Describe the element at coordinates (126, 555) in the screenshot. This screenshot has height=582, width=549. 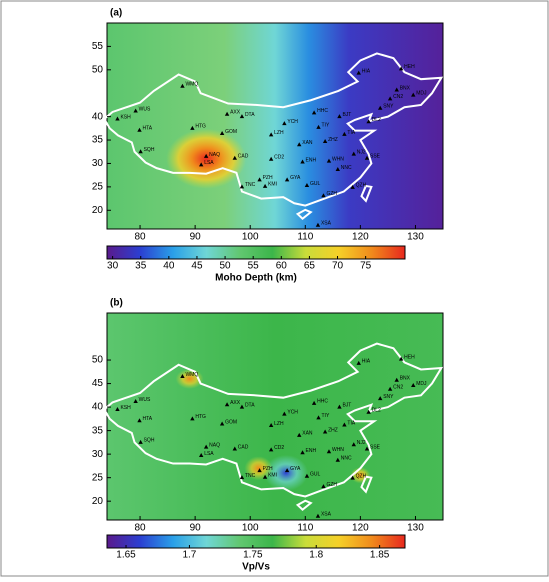
I see `colorbar-tick-label: 1.65` at that location.